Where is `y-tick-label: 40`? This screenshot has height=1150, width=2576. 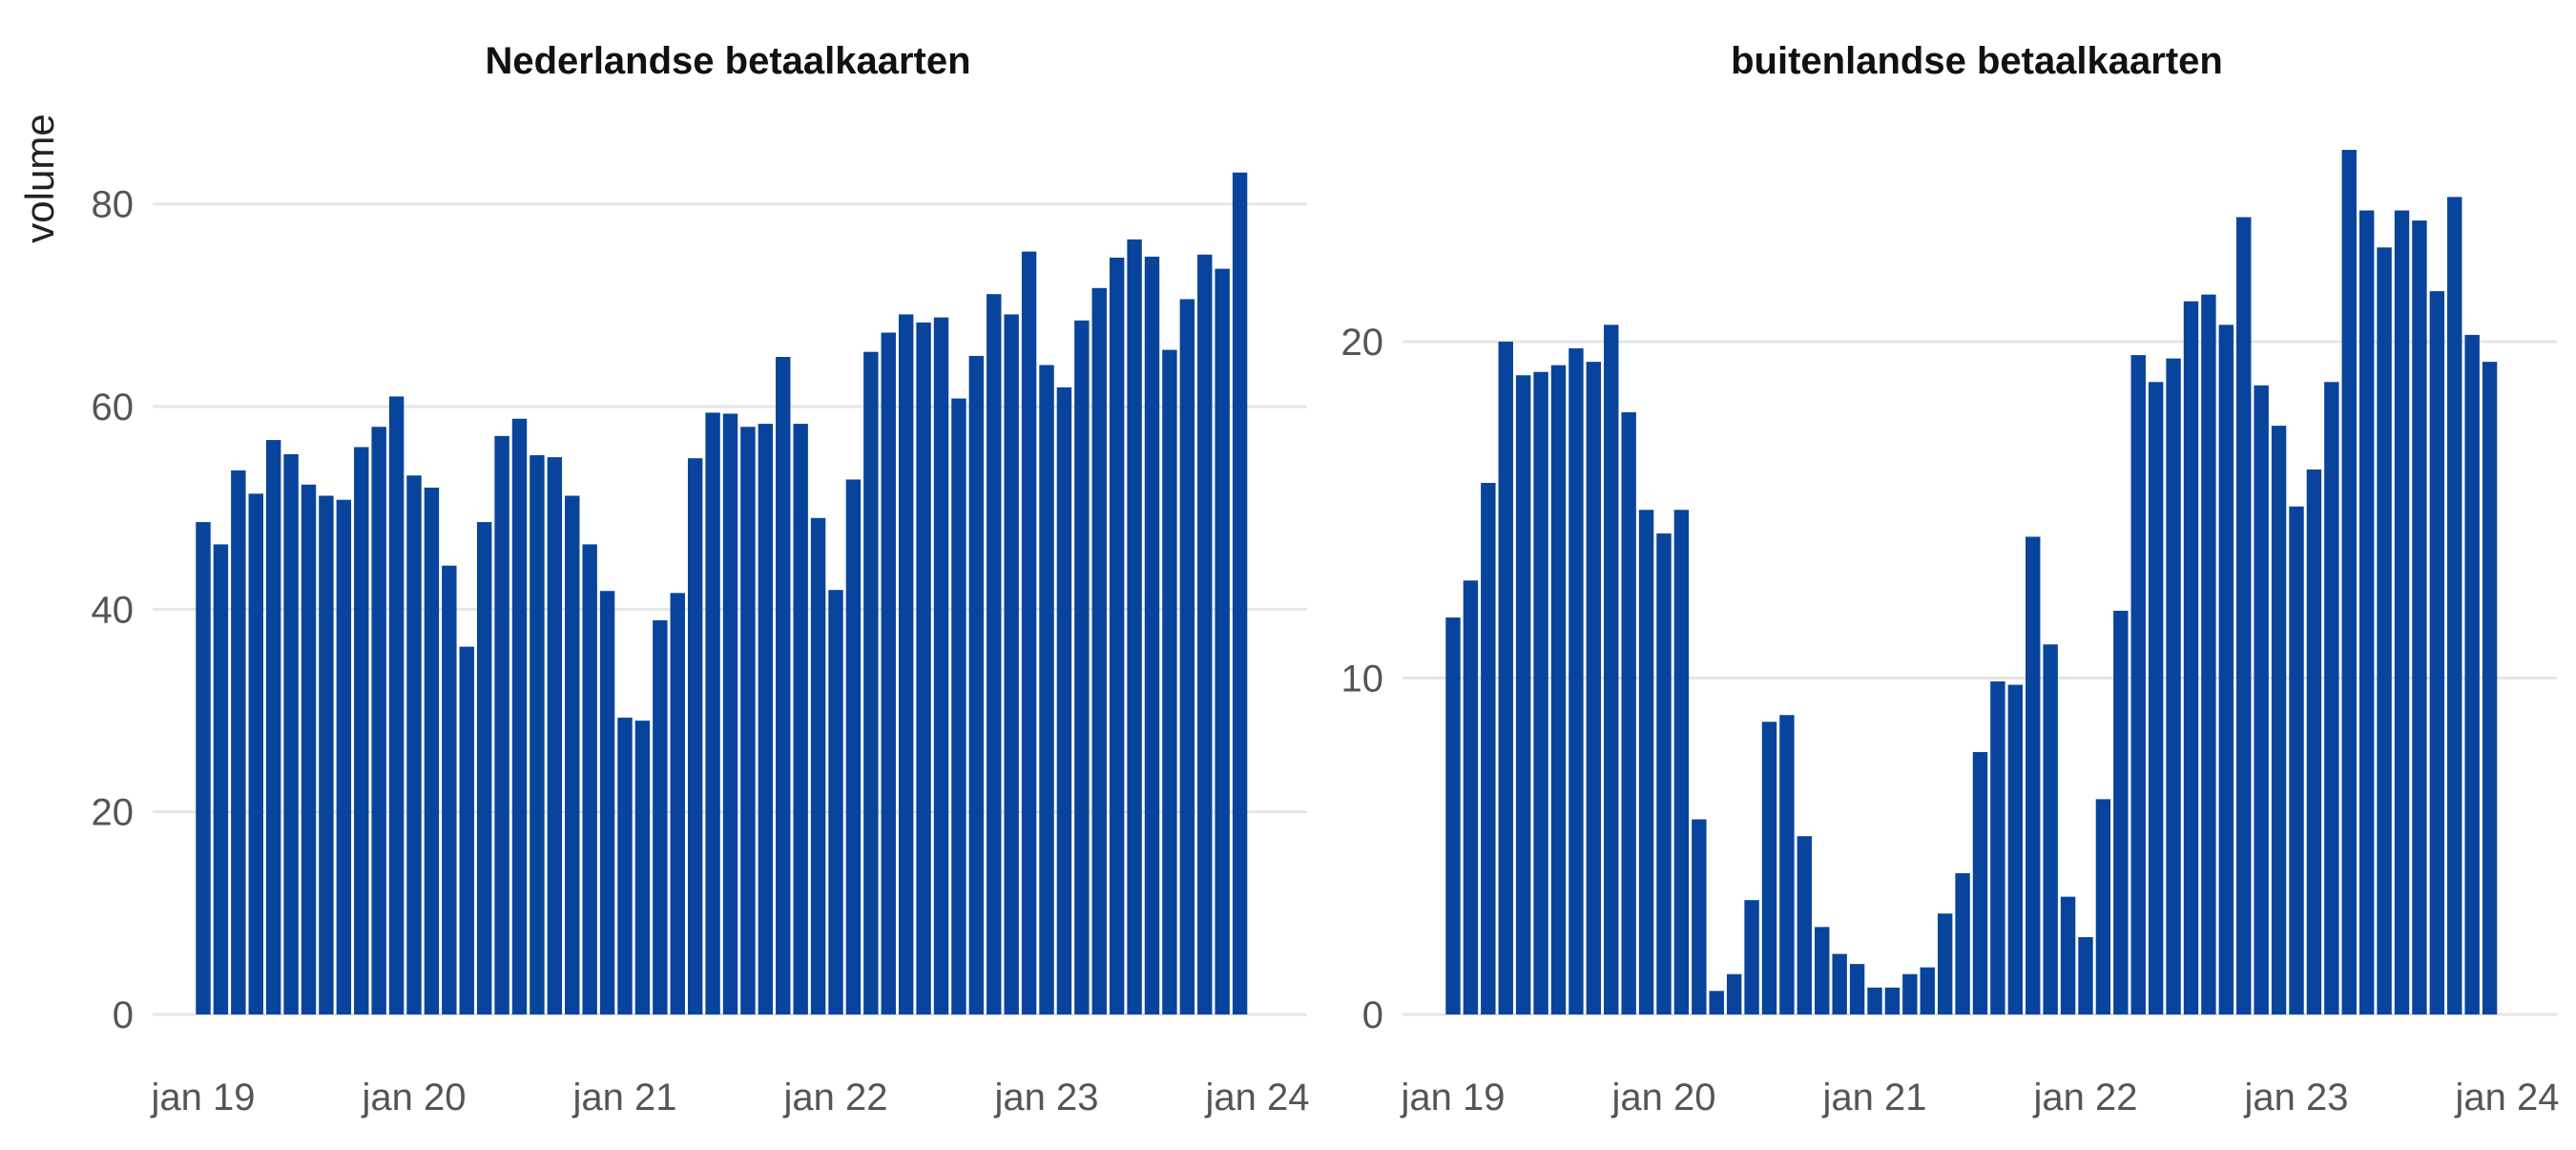
y-tick-label: 40 is located at coordinates (113, 610).